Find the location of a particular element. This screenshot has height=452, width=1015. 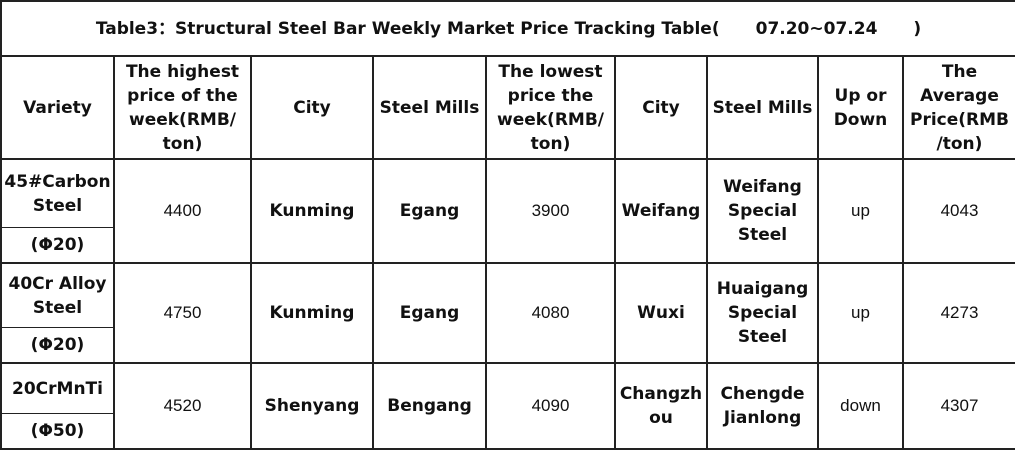

text-cell: Weifang is located at coordinates (661, 211).